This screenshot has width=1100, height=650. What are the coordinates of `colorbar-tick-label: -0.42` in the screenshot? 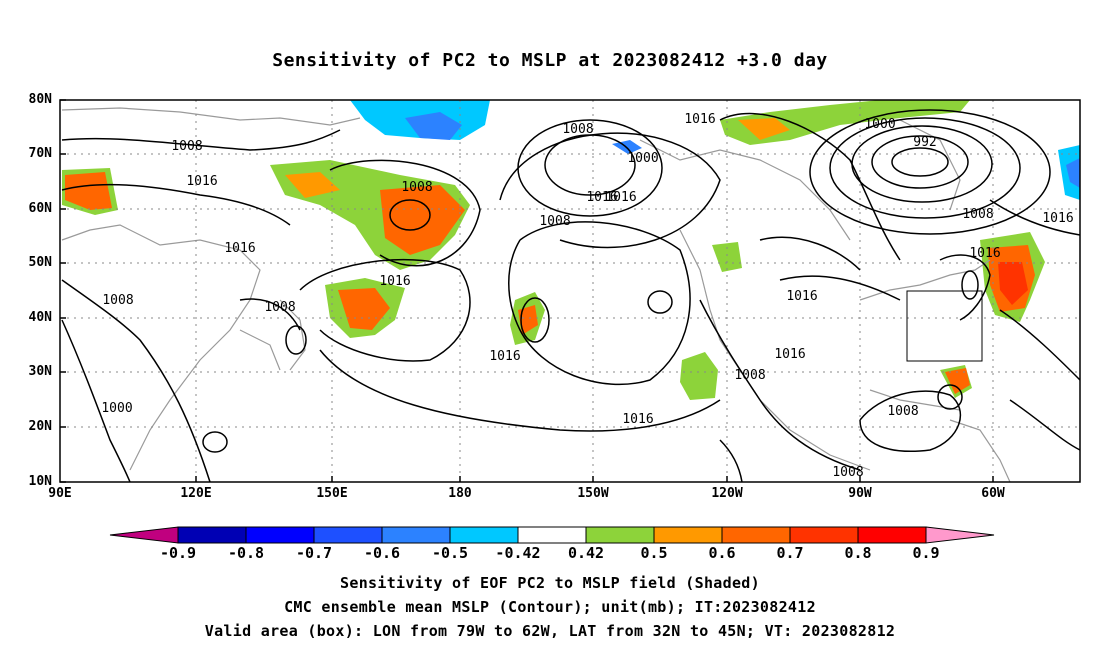 It's located at (518, 553).